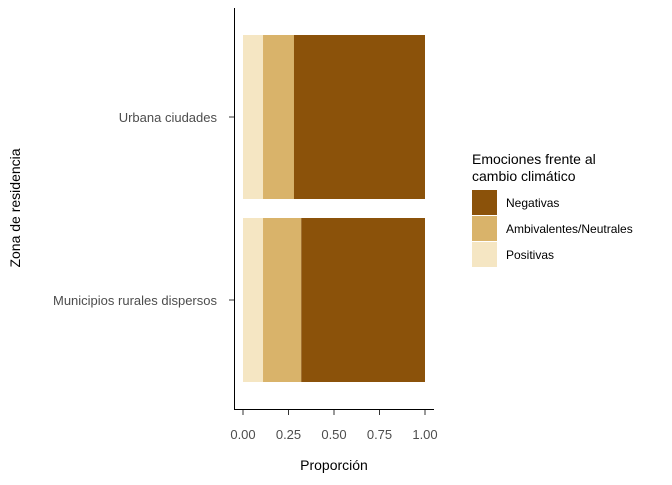  Describe the element at coordinates (484, 202) in the screenshot. I see `legend-swatch-negativas` at that location.